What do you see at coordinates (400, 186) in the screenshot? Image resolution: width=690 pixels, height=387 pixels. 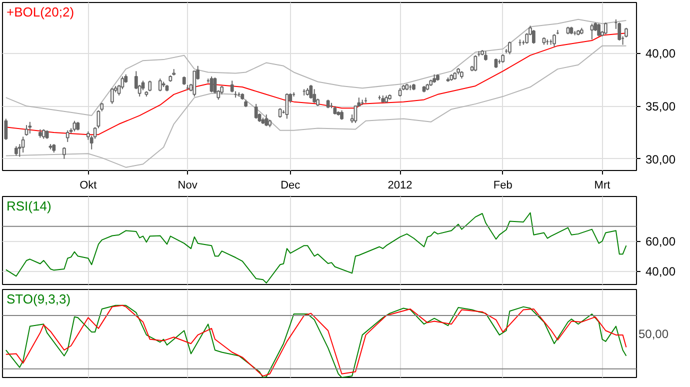 I see `x-tick-label: 2012` at bounding box center [400, 186].